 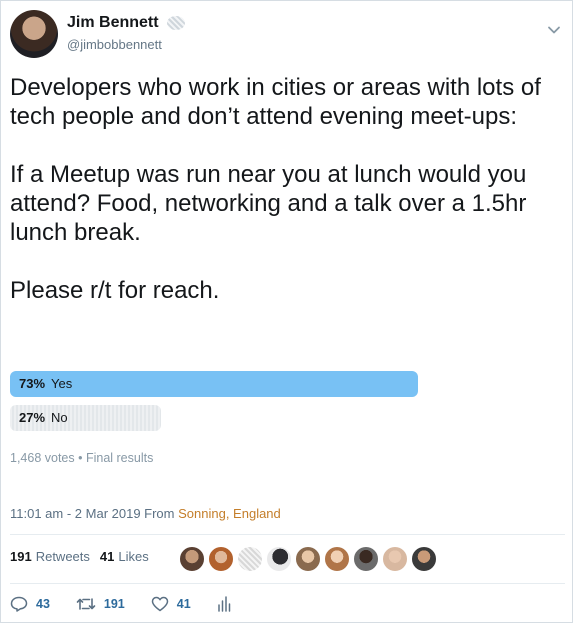 I want to click on likes-label: Likes, so click(x=133, y=556).